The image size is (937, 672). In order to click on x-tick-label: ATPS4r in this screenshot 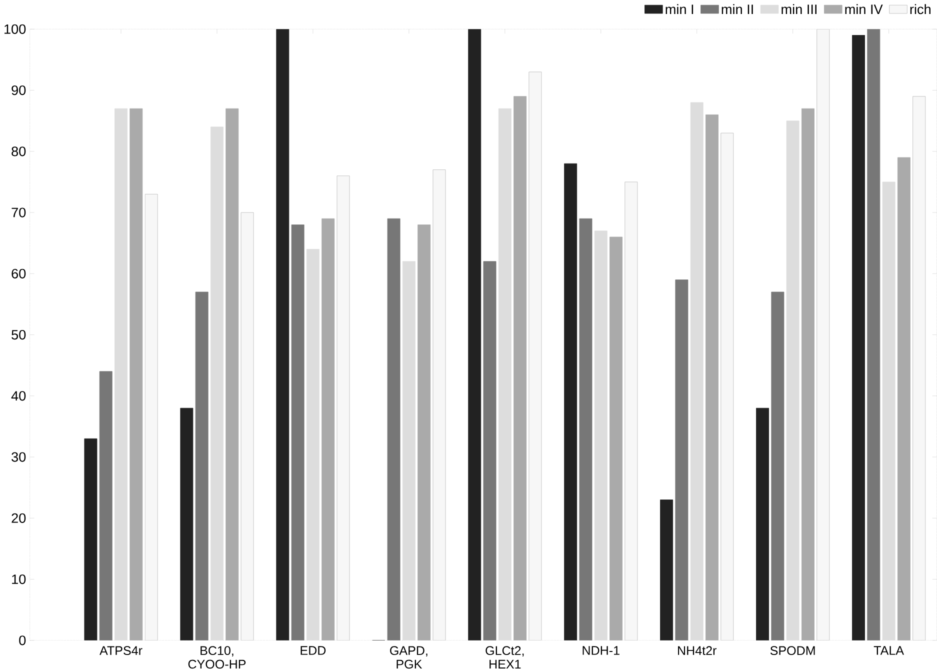, I will do `click(121, 650)`.